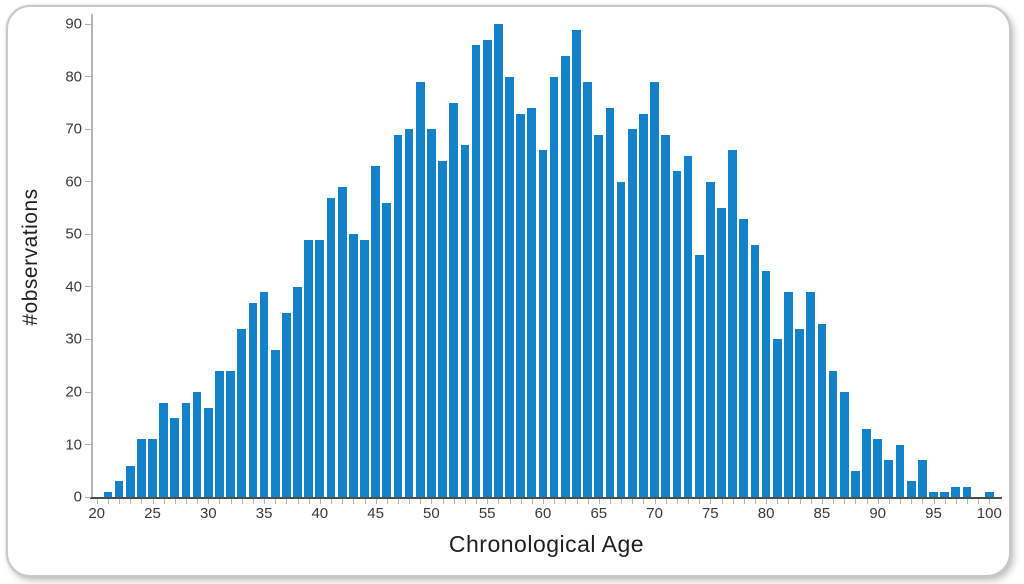  Describe the element at coordinates (30, 257) in the screenshot. I see `y-axis-title: #observations` at that location.